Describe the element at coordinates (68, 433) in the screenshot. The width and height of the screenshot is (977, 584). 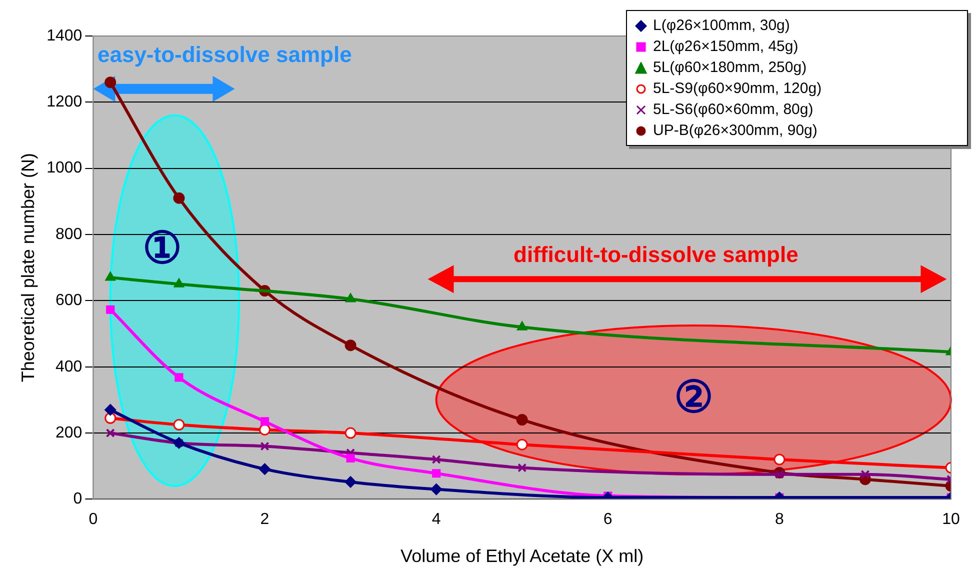
I see `y-tick-label: 200` at that location.